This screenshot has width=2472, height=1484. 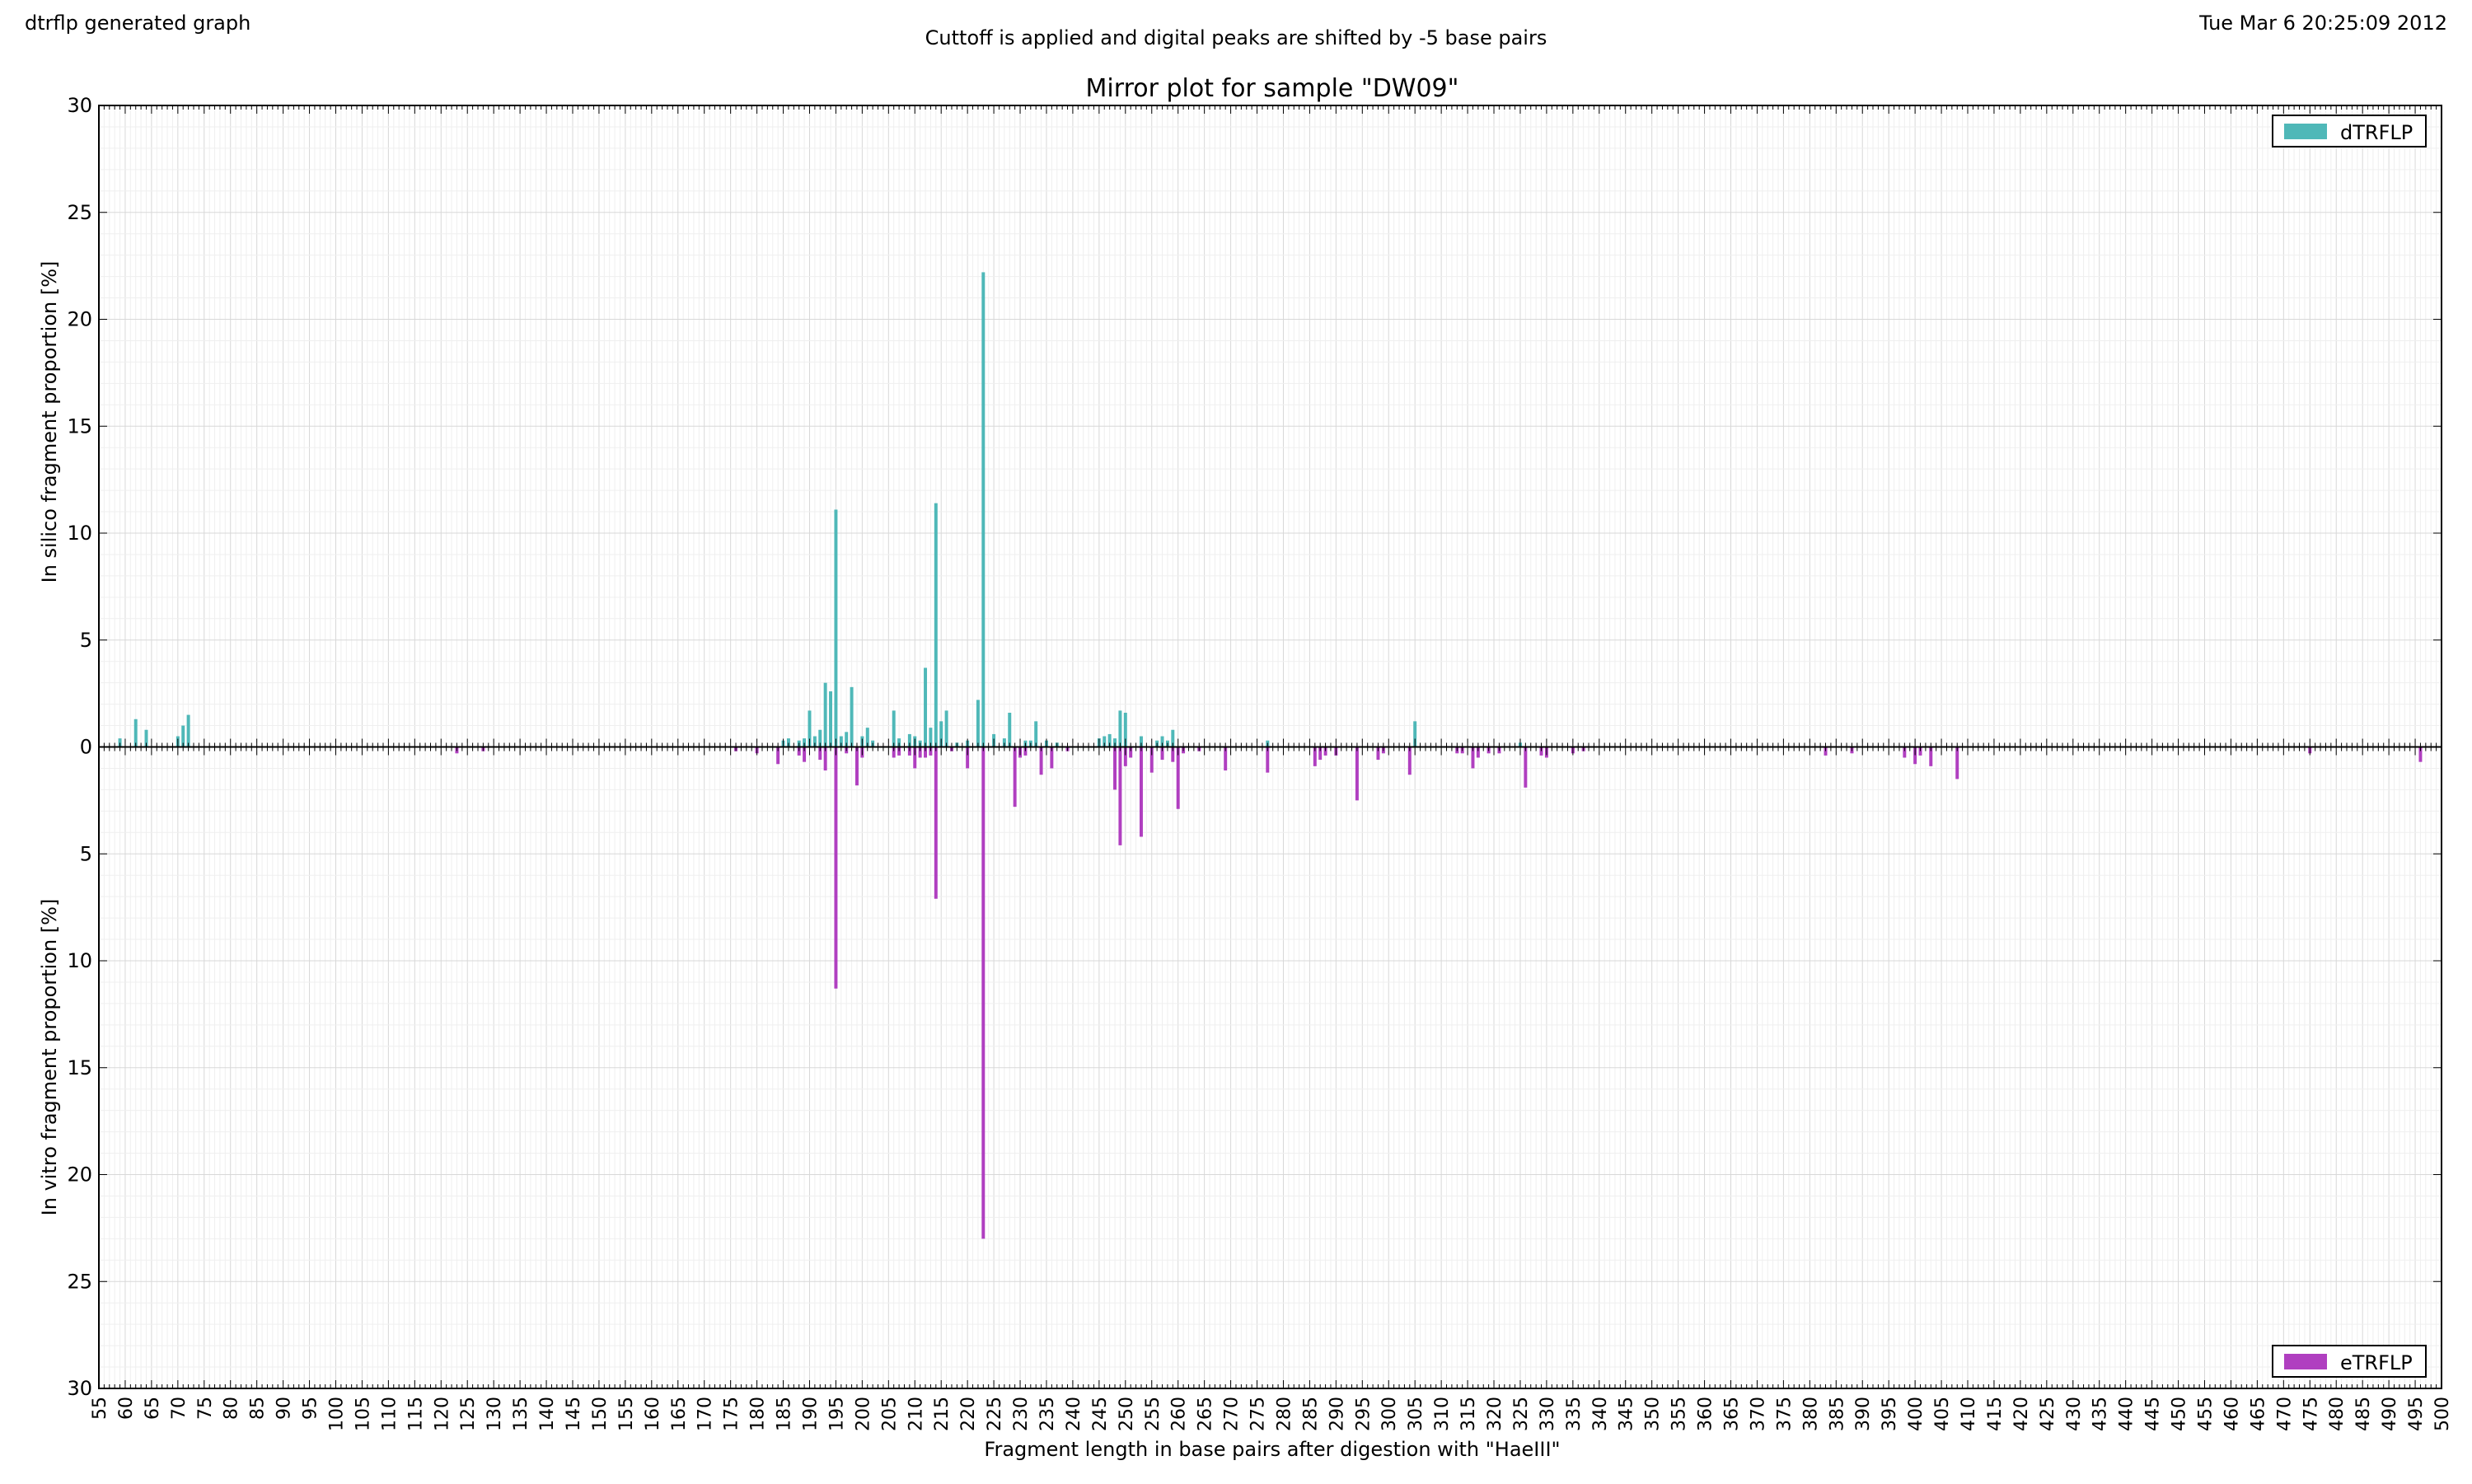 What do you see at coordinates (2376, 133) in the screenshot?
I see `legend-dtrflp-label: dTRFLP` at bounding box center [2376, 133].